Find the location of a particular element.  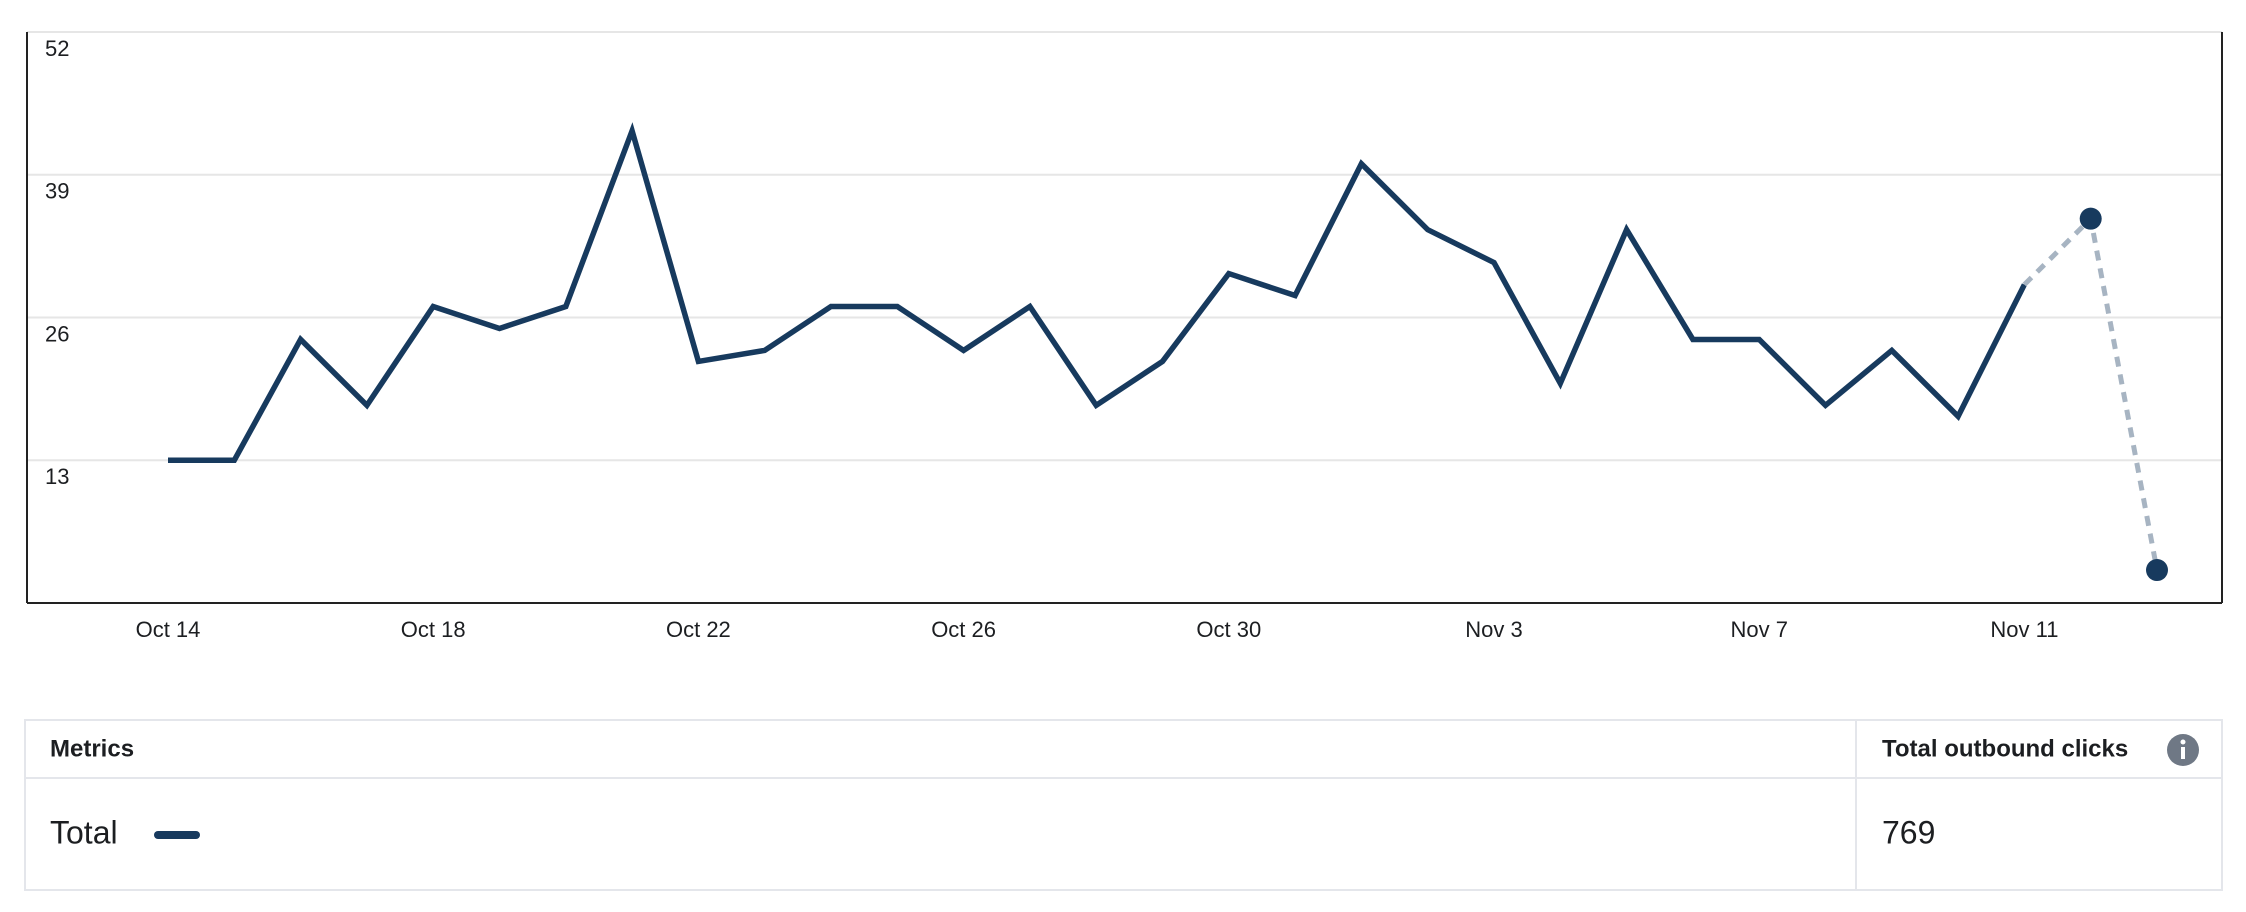

x-tick-label: Nov 11 is located at coordinates (2024, 629).